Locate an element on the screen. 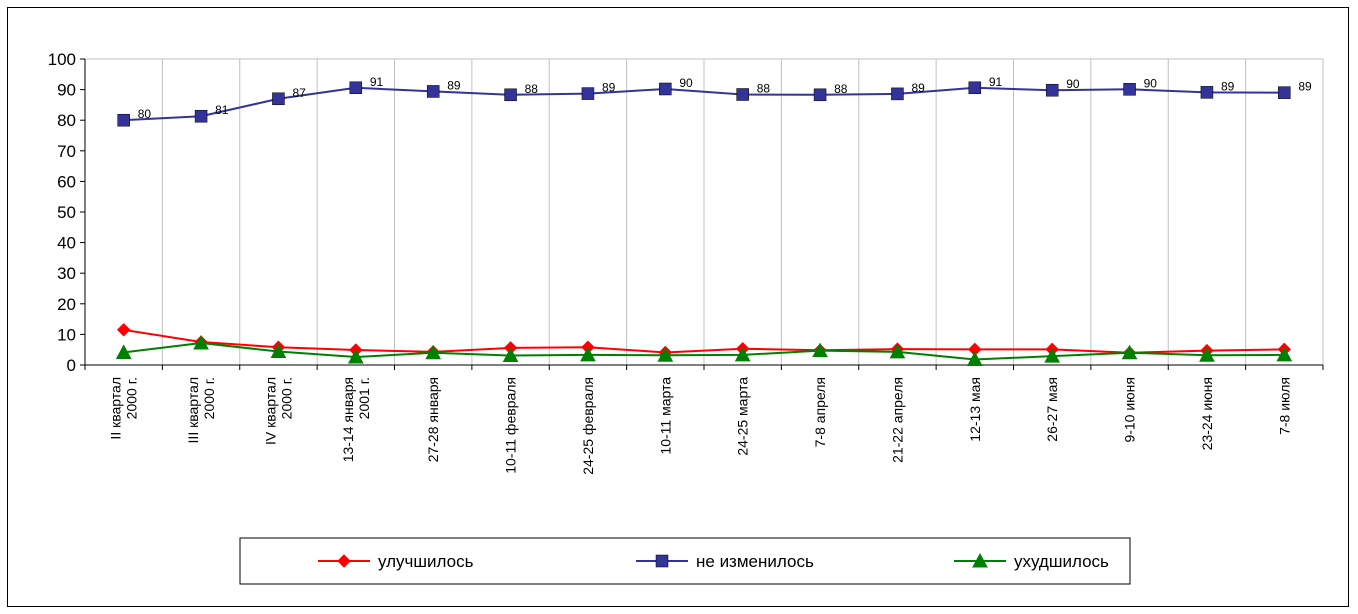  legend: улучшилось не изменилось ухудшилось is located at coordinates (685, 561).